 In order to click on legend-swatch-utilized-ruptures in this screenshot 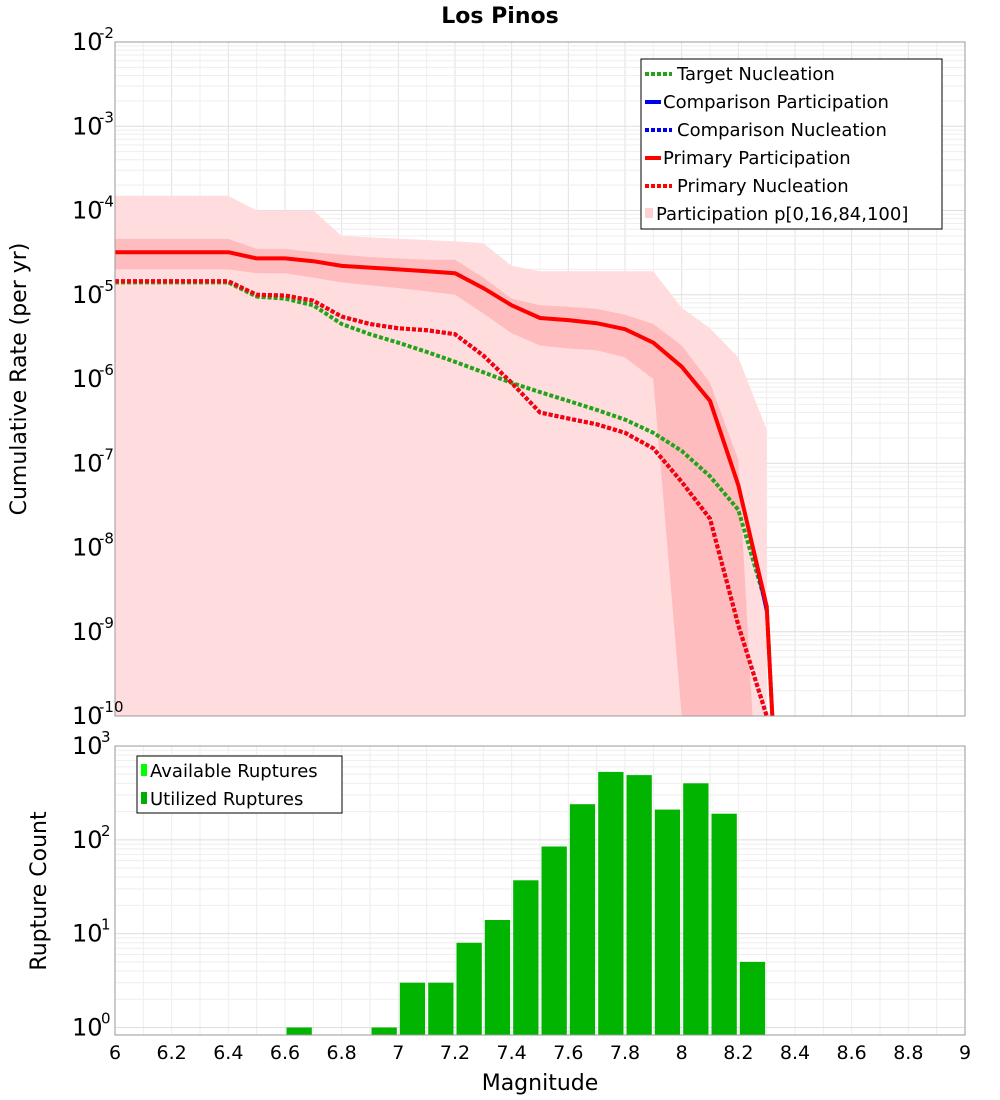, I will do `click(144, 798)`.